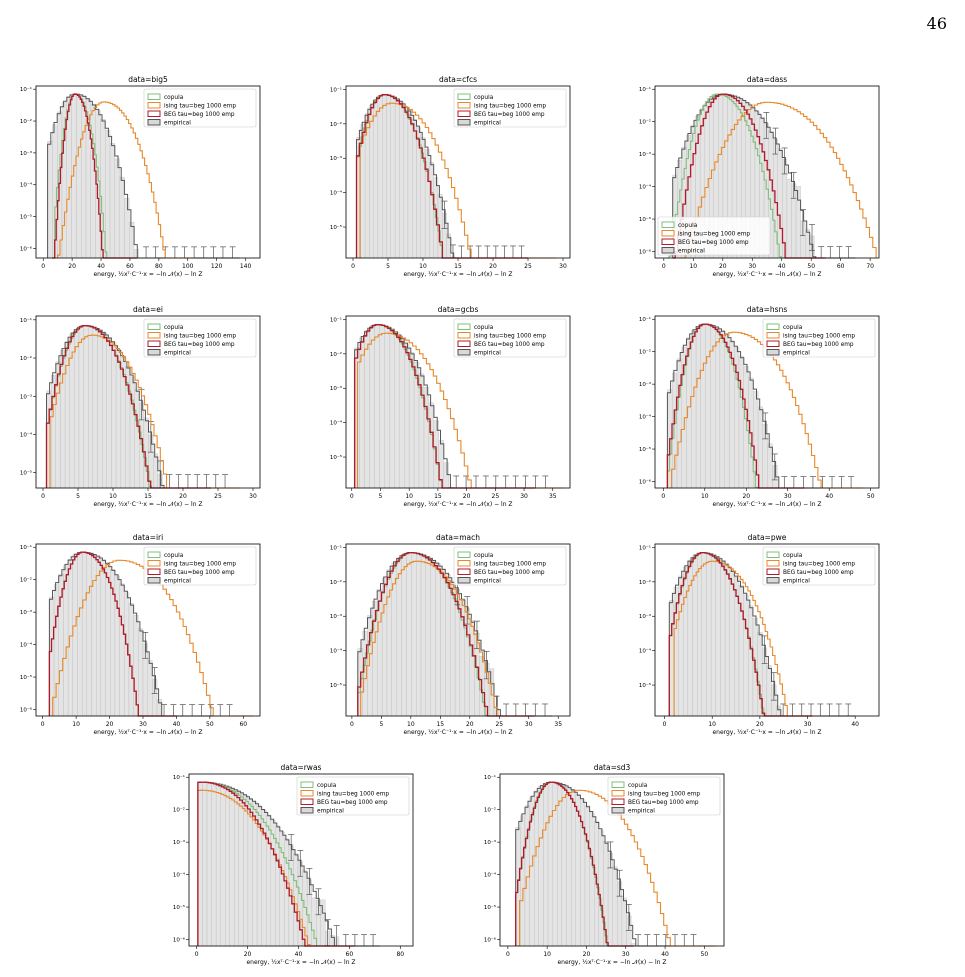  Describe the element at coordinates (148, 309) in the screenshot. I see `panel-title: data=ei` at that location.